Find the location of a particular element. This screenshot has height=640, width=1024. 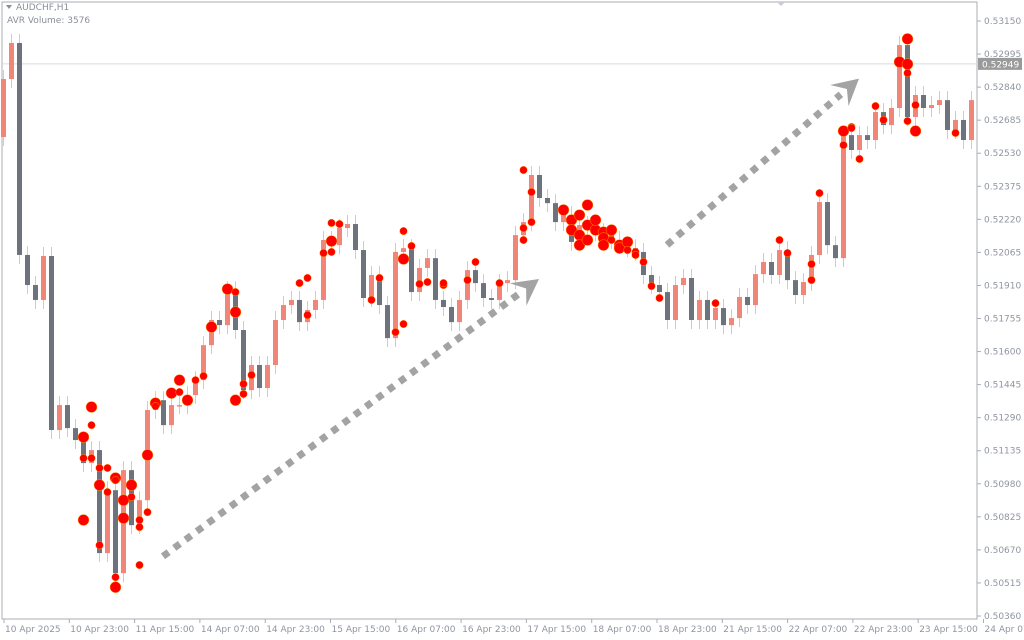

trend-arrow is located at coordinates (761, 163).